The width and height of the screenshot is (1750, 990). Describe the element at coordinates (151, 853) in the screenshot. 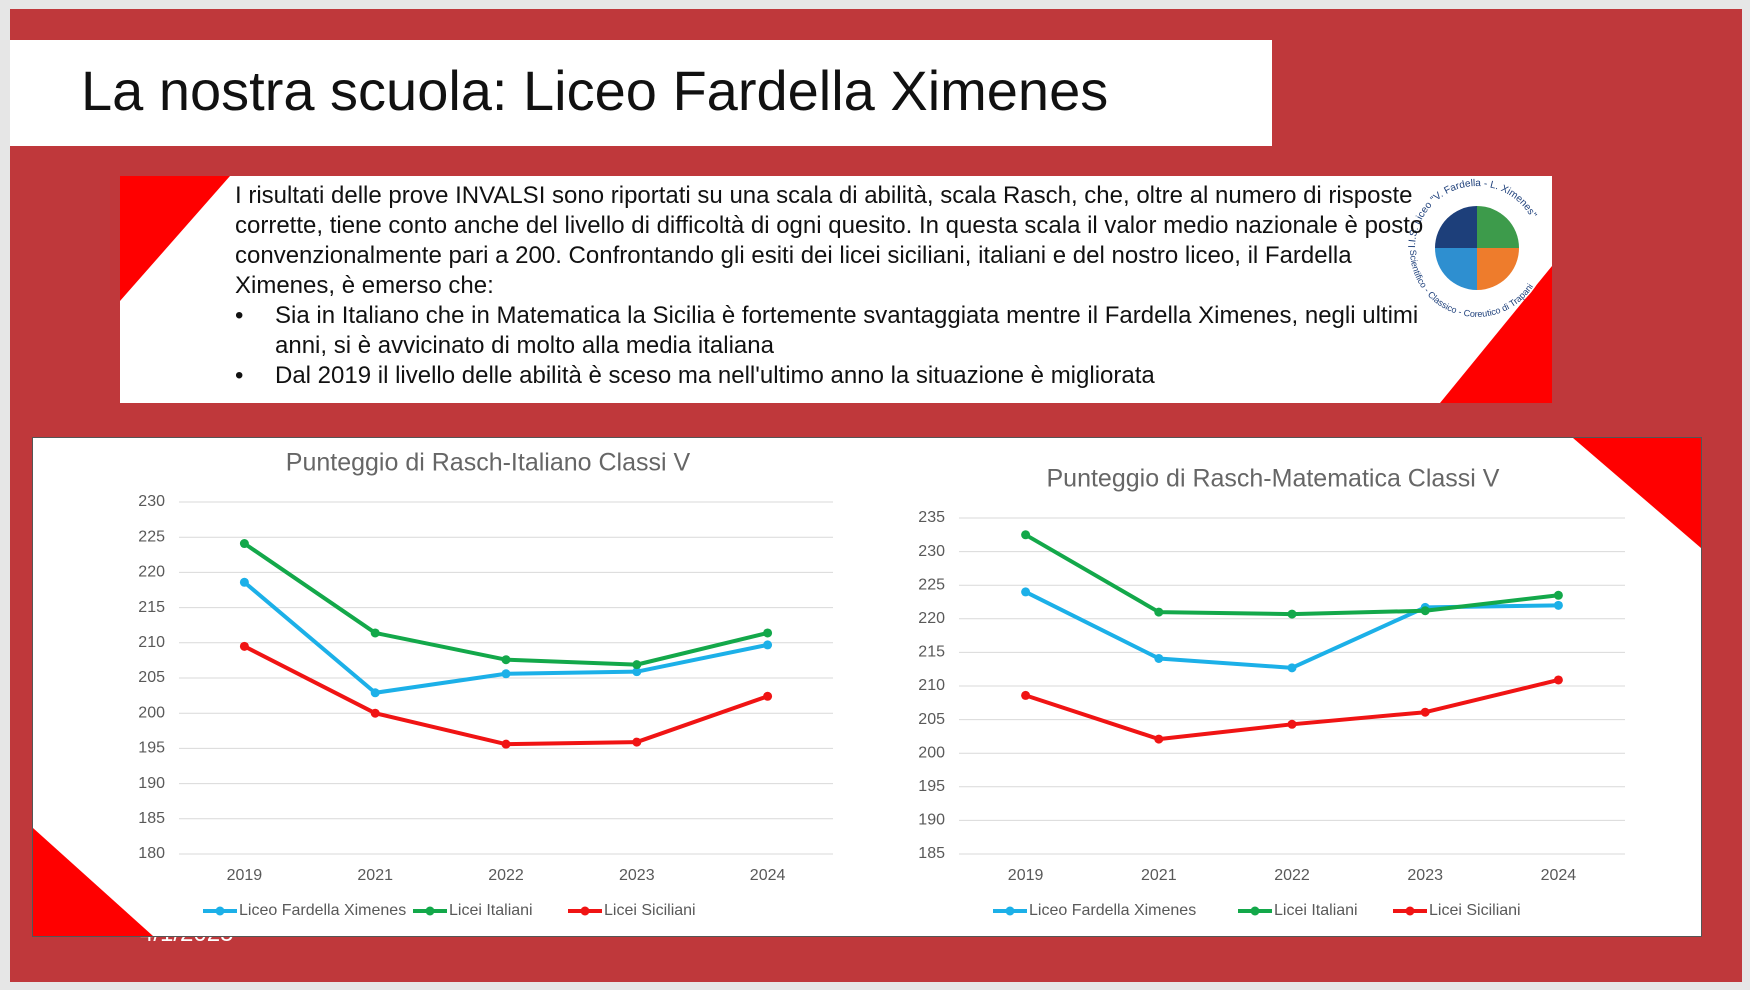

I see `y-tick-label: 180` at that location.